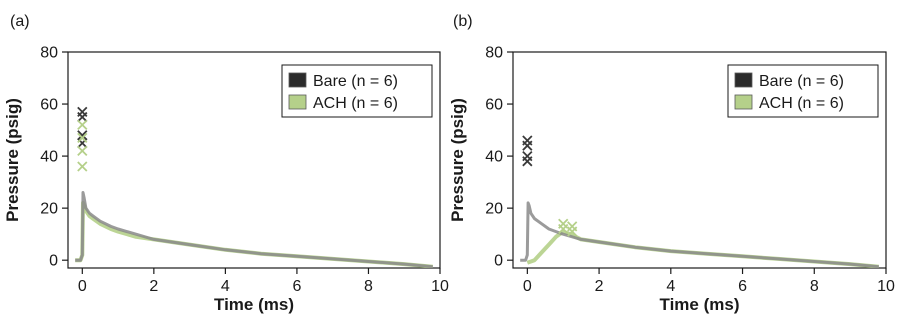 The height and width of the screenshot is (322, 901). I want to click on panel-label: (b), so click(463, 21).